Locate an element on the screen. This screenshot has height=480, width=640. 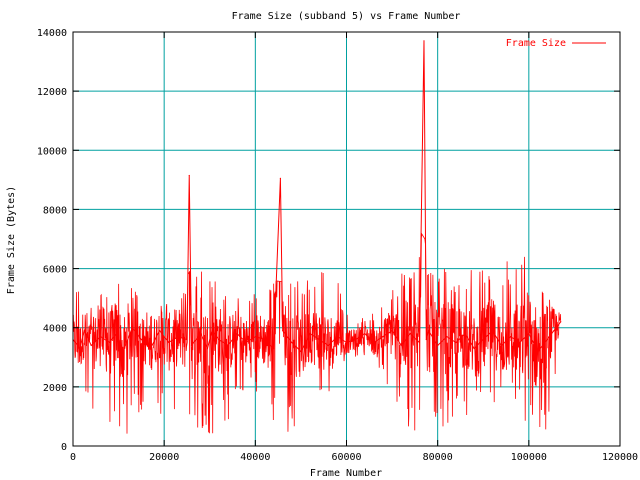
x-tick-label: 20000 is located at coordinates (164, 457).